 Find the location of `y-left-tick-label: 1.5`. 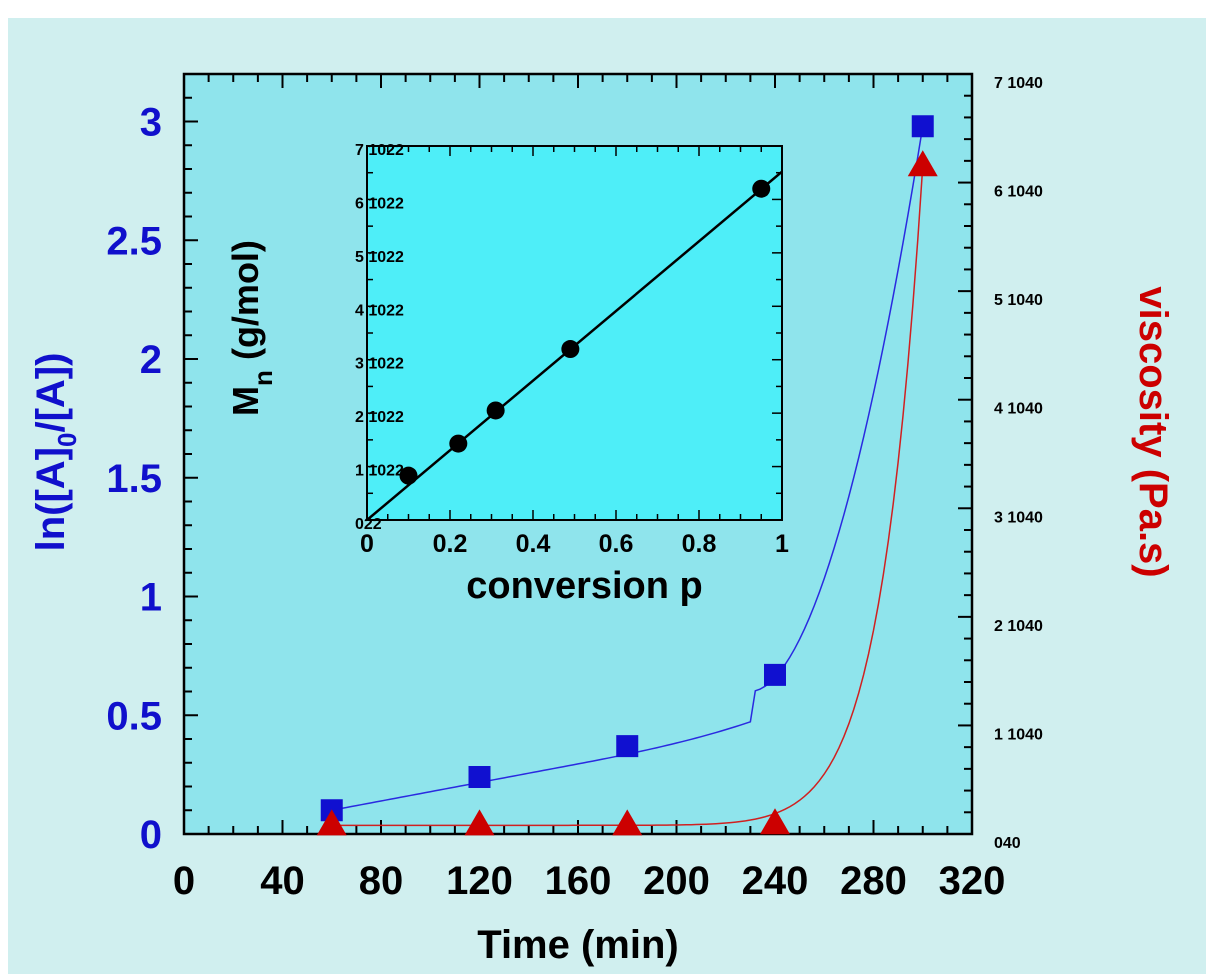

y-left-tick-label: 1.5 is located at coordinates (134, 479).